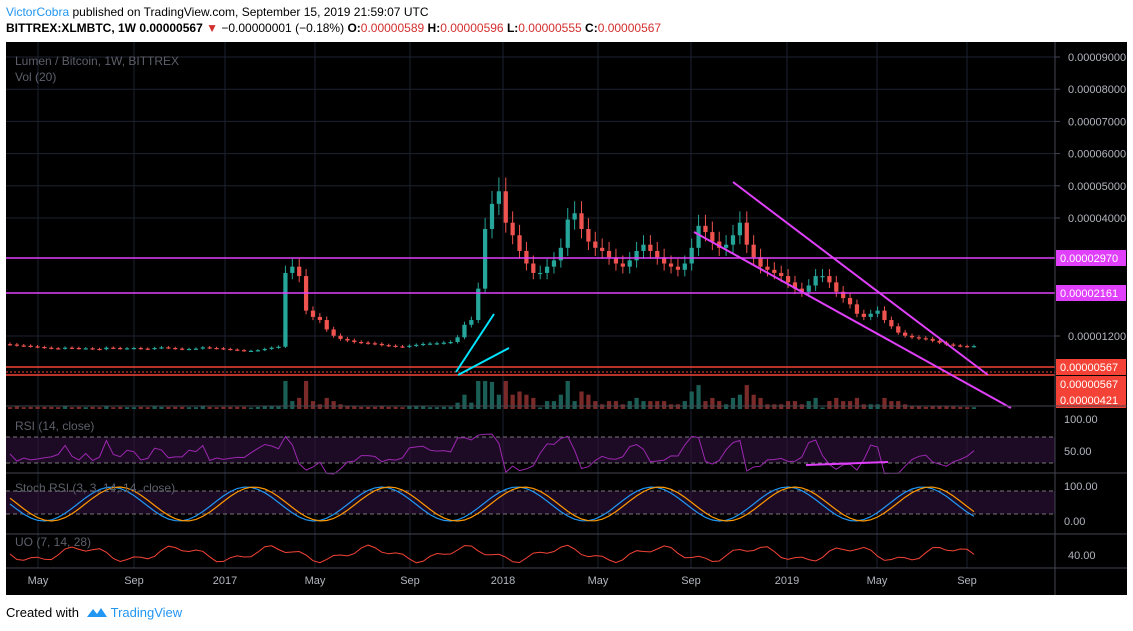 The width and height of the screenshot is (1133, 631). Describe the element at coordinates (1097, 187) in the screenshot. I see `y-tick-label: 0.00005000` at that location.